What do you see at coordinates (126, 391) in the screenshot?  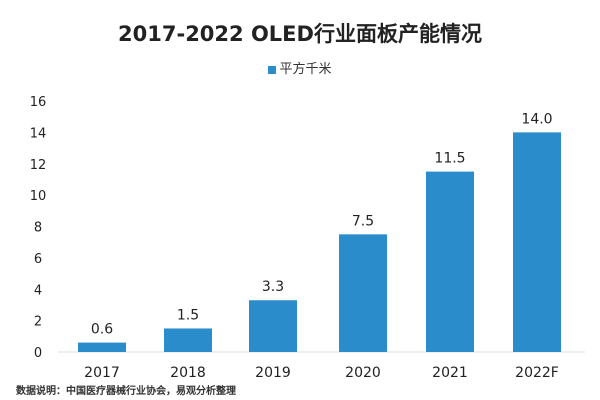 I see `source-note: 数据说明：中国医疗器械行业协会，易观分析整理` at bounding box center [126, 391].